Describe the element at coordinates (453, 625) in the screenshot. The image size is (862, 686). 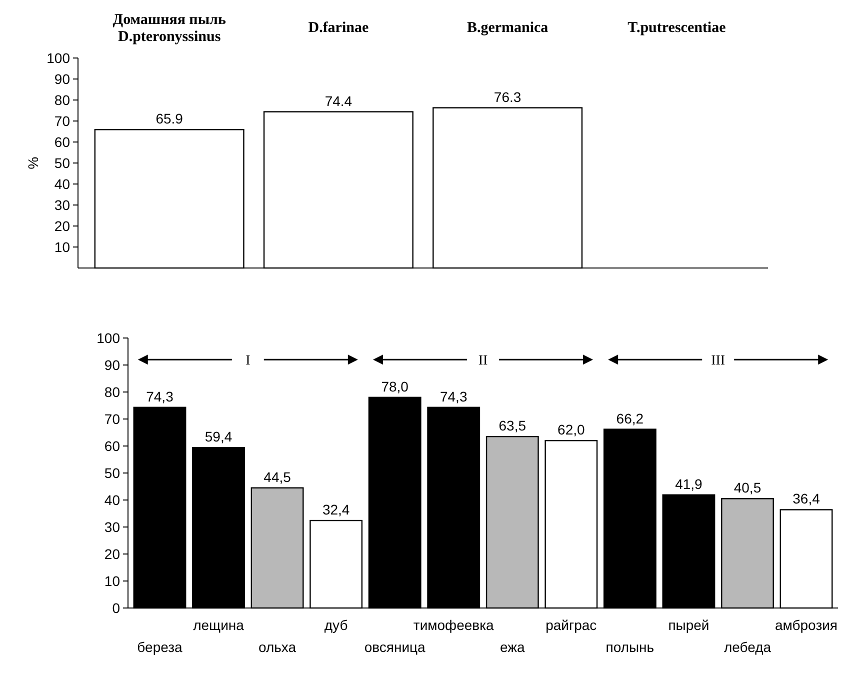
I see `x-tick-label: тимофеевка` at that location.